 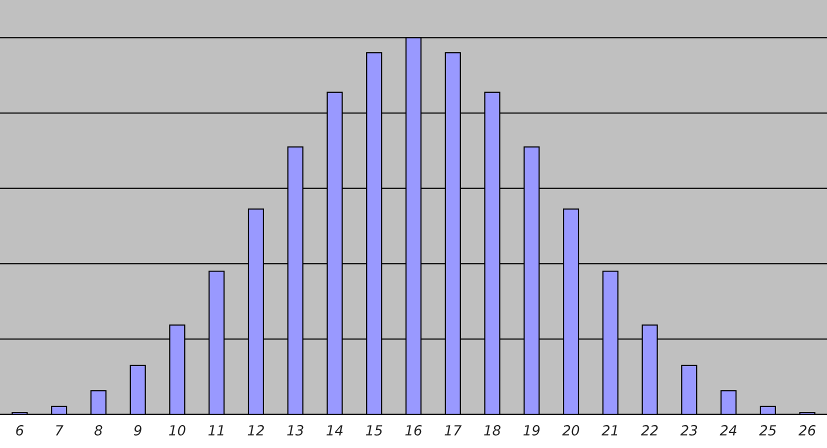 What do you see at coordinates (256, 430) in the screenshot?
I see `x-tick-label: 12` at bounding box center [256, 430].